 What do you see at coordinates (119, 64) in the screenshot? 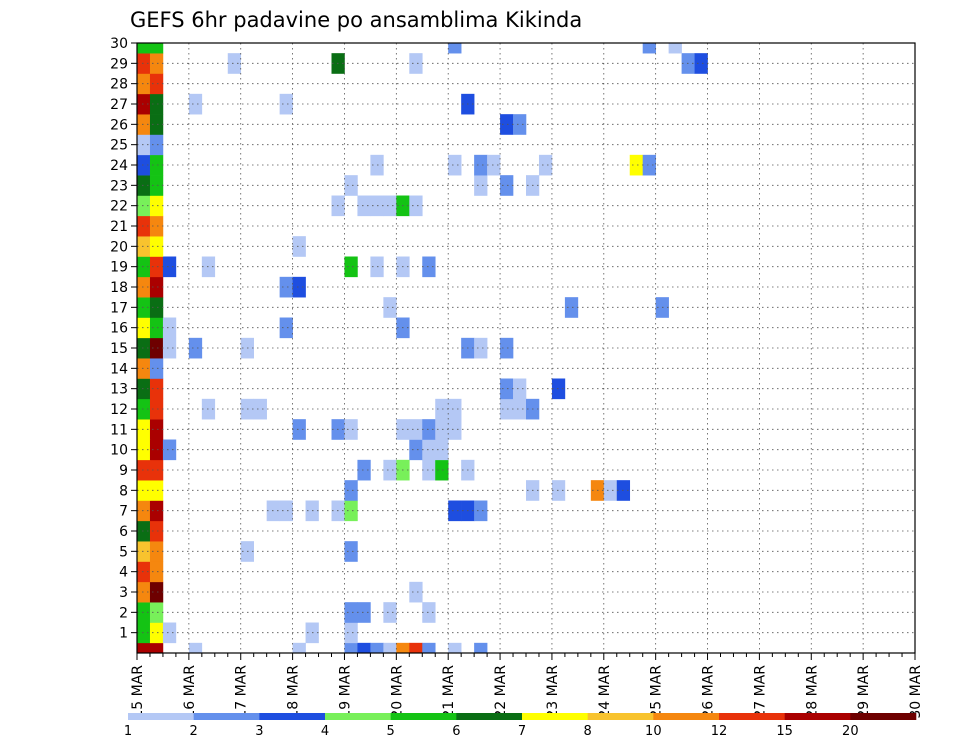
I see `y-tick-label: 29` at bounding box center [119, 64].